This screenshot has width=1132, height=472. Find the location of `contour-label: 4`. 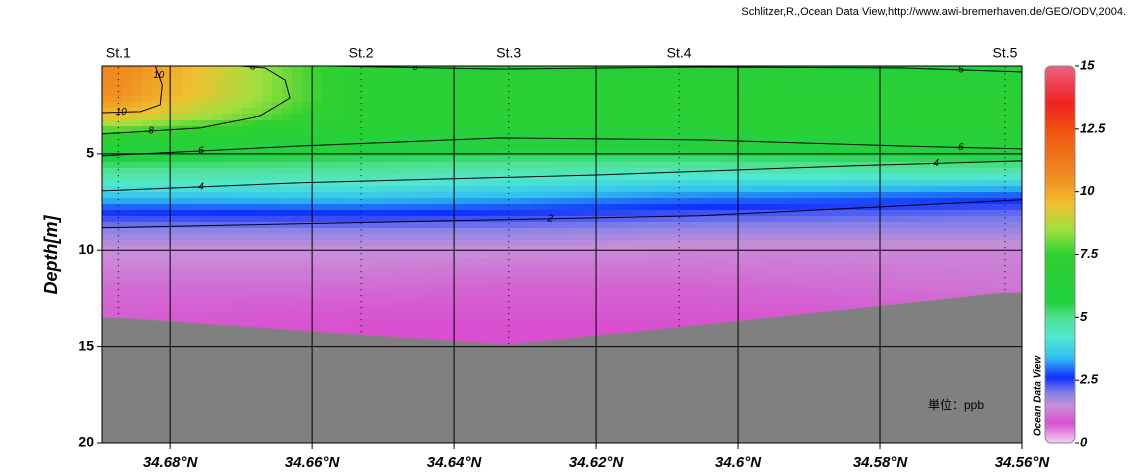

contour-label: 4 is located at coordinates (201, 186).